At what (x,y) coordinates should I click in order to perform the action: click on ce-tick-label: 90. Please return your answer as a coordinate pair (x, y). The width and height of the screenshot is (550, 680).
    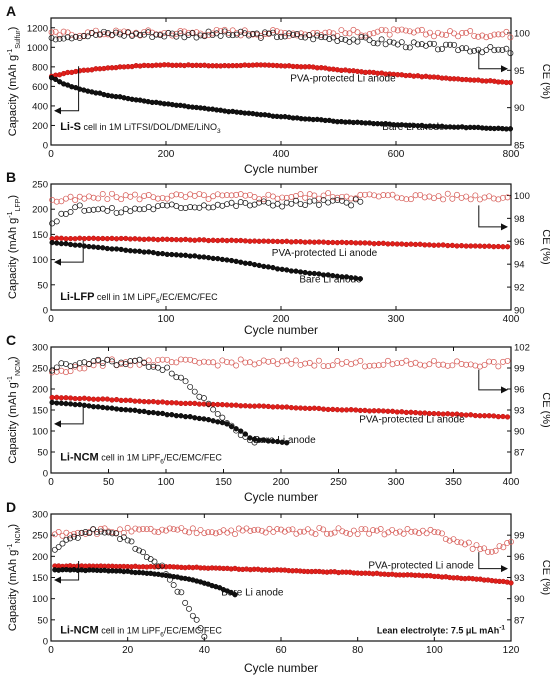
    Looking at the image, I should click on (519, 432).